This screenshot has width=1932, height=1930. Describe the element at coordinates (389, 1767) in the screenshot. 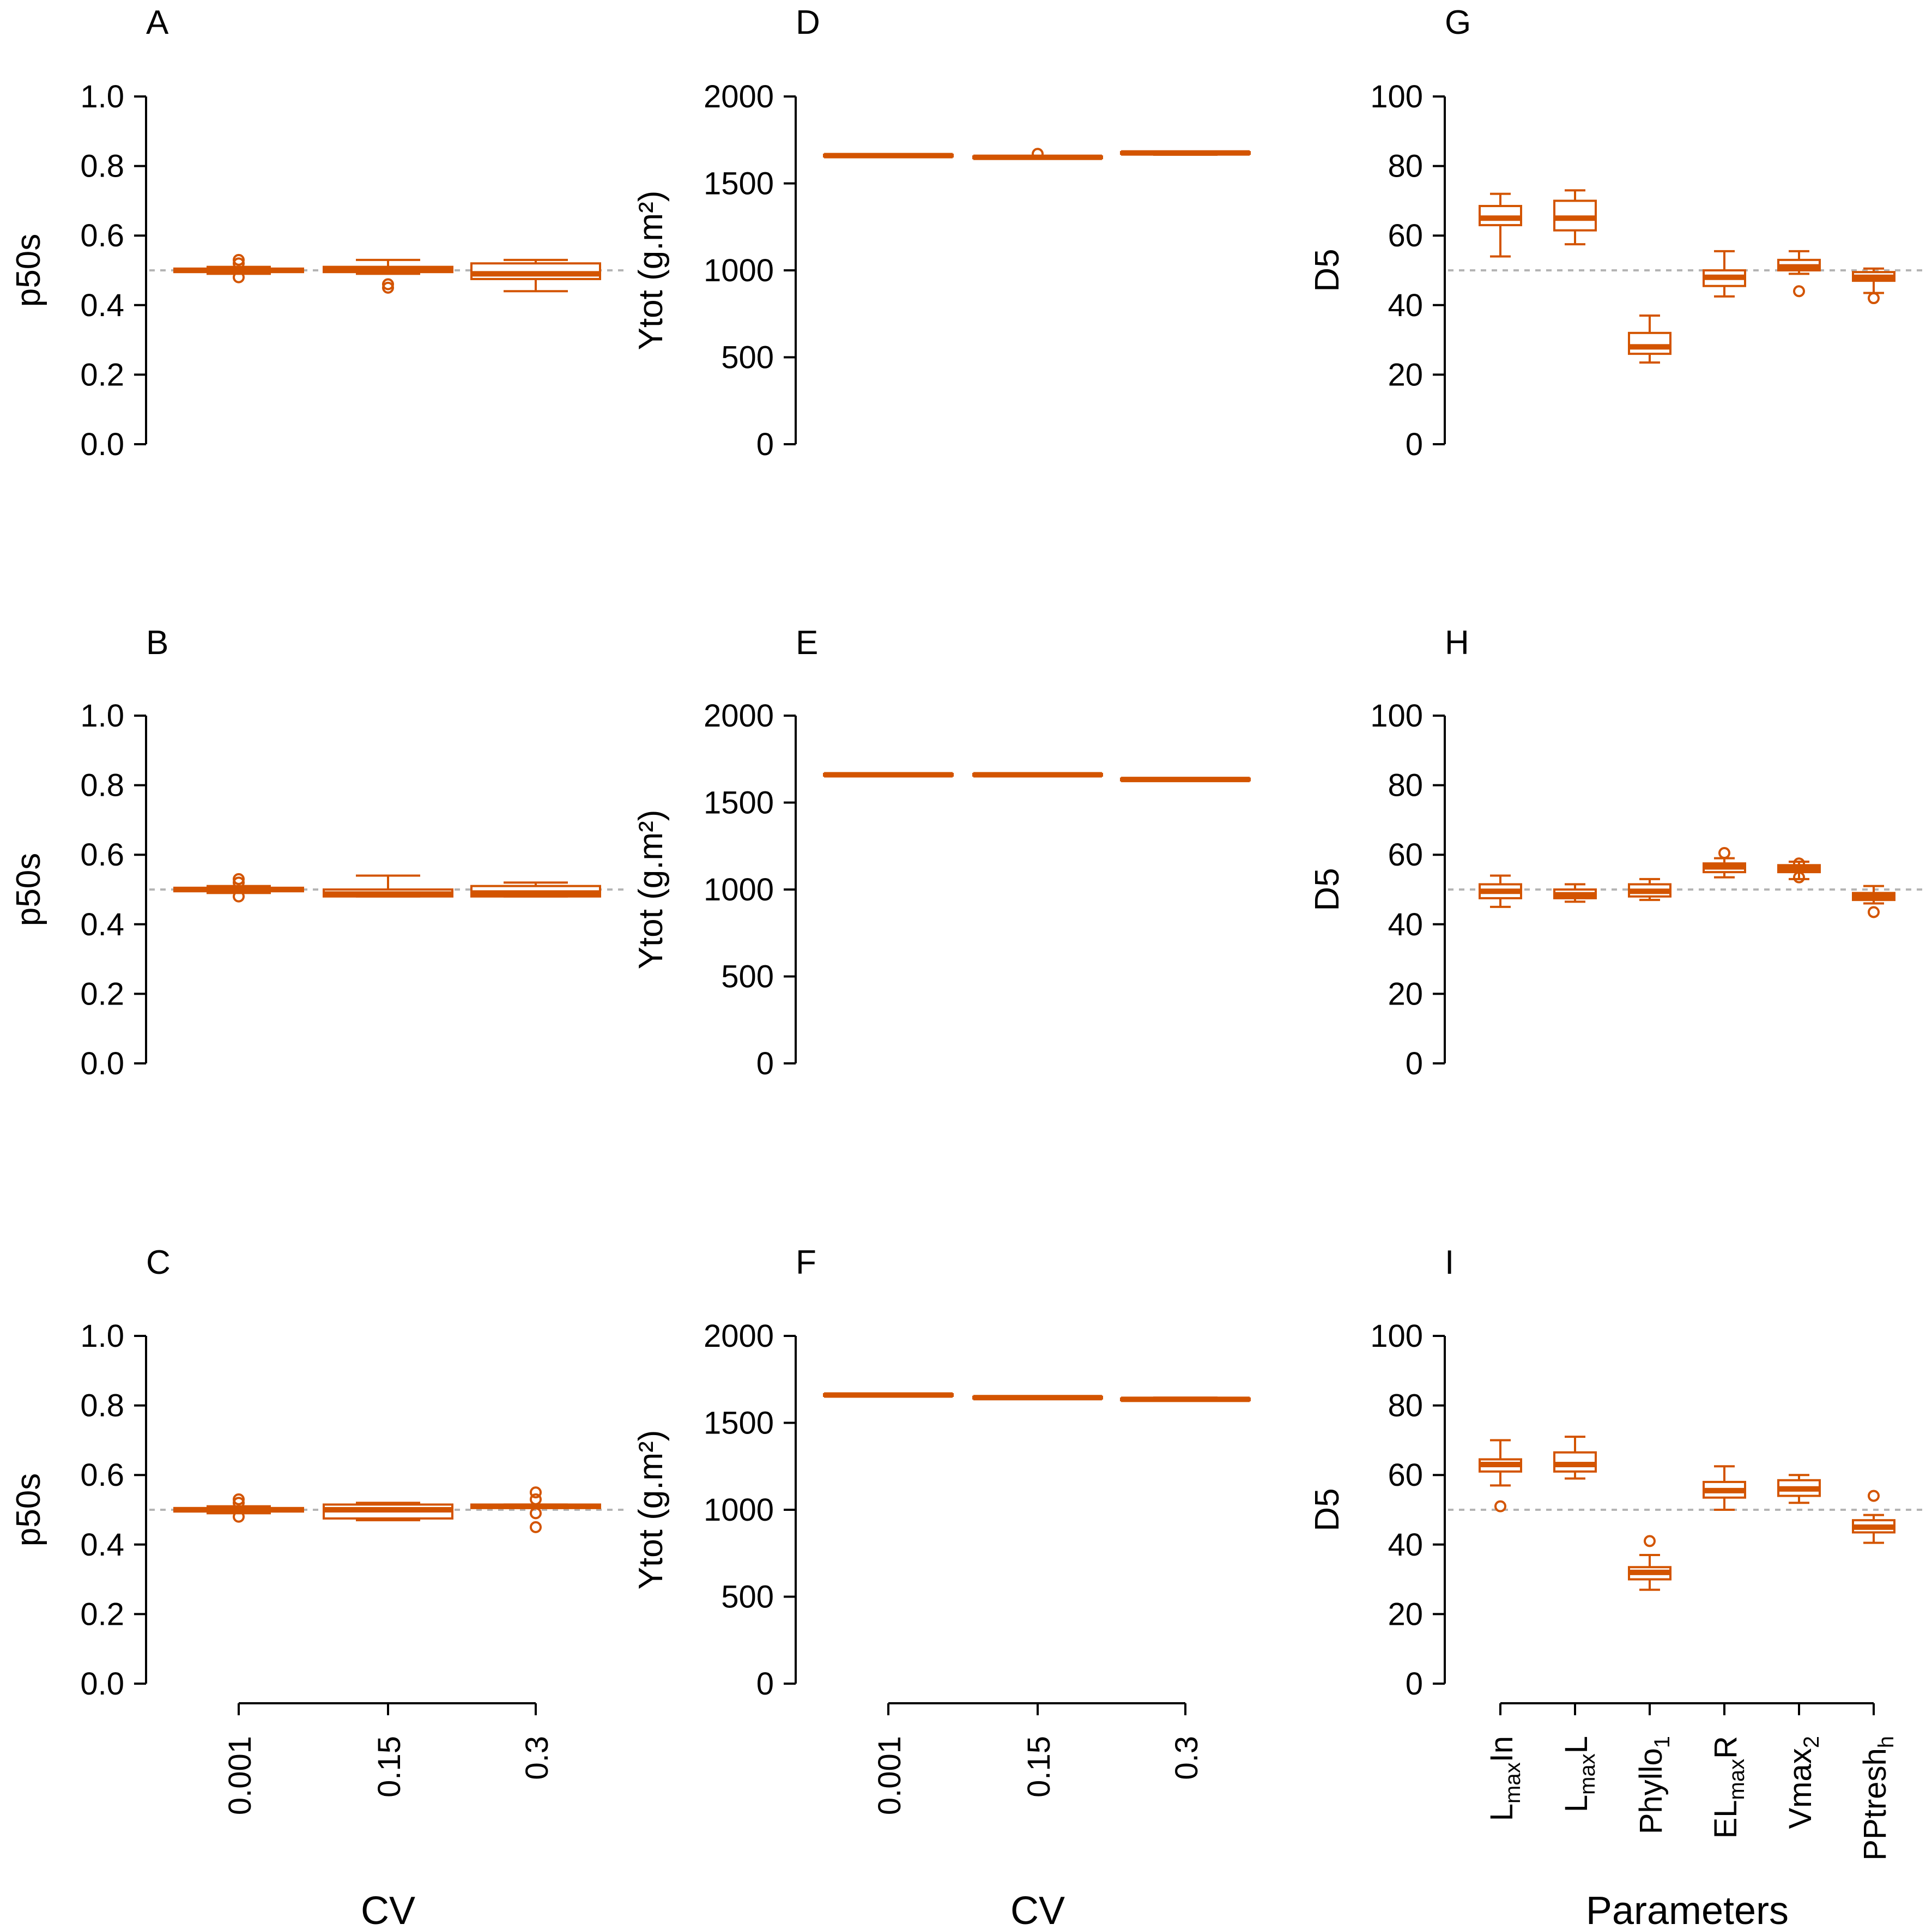

I see `x-tick-label: 0.15` at that location.